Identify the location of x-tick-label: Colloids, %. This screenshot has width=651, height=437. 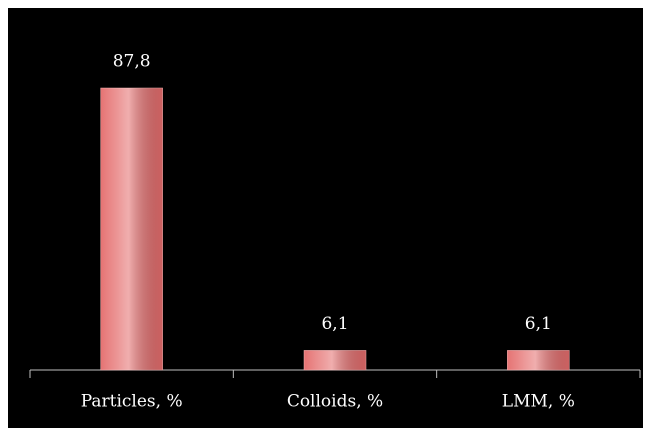
(335, 402).